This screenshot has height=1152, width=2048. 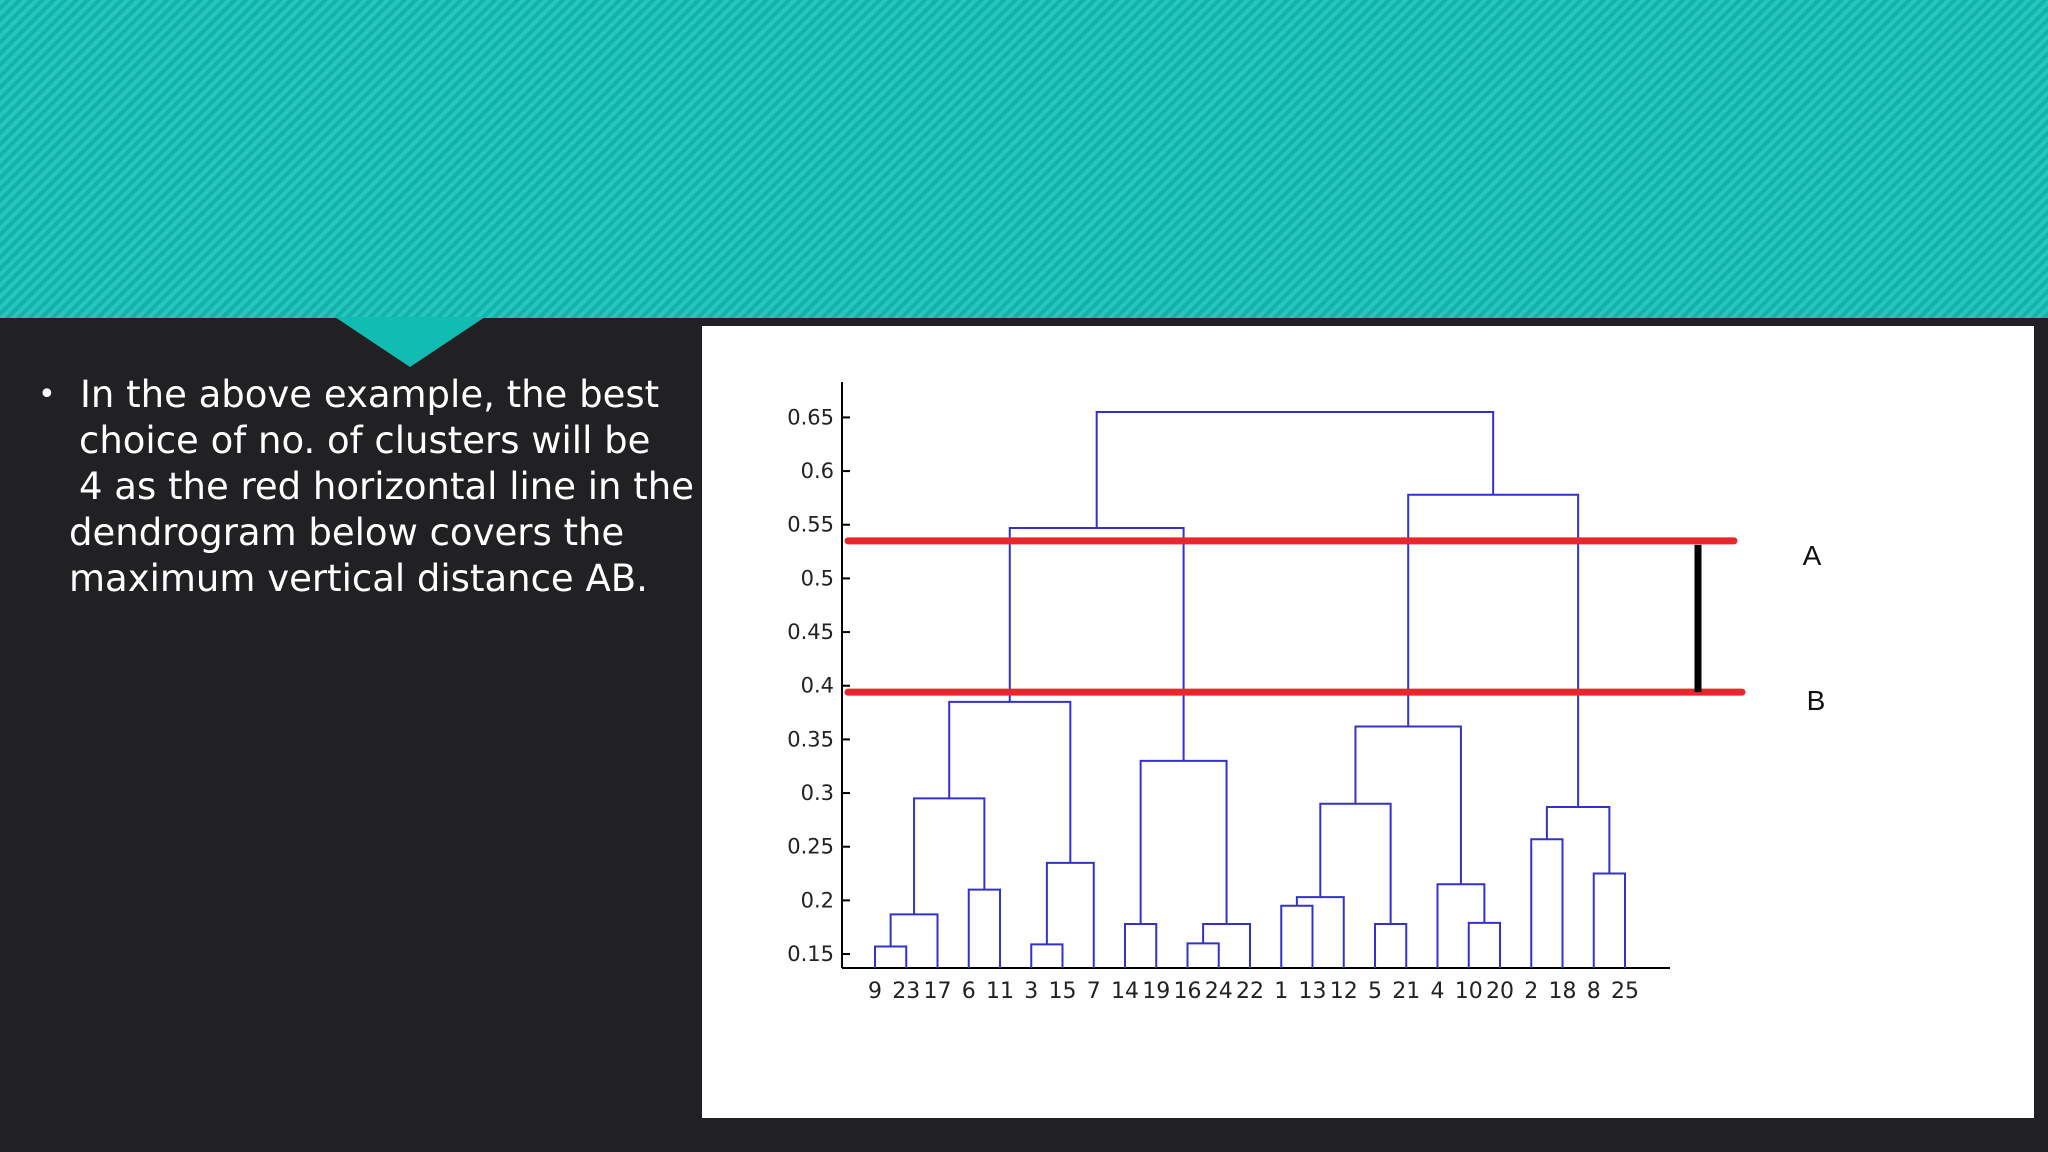 I want to click on leaf-label: 4, so click(x=1438, y=991).